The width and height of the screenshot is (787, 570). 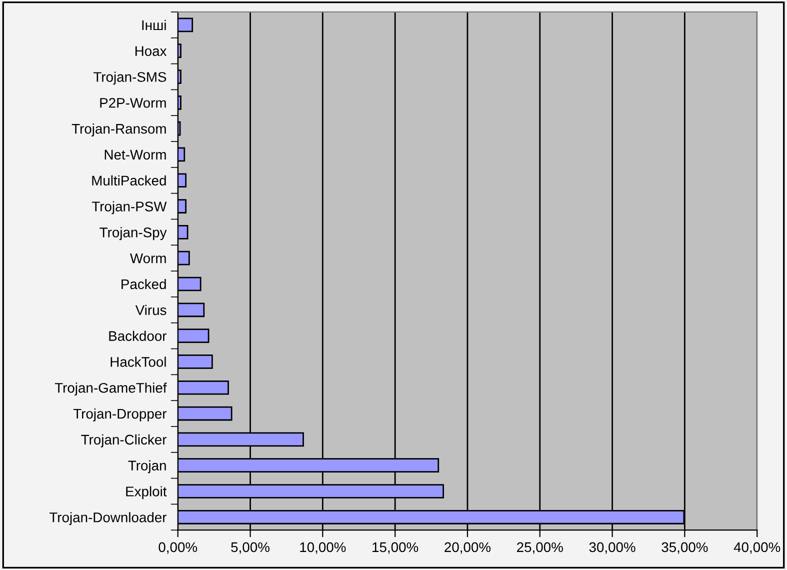 I want to click on y-tick-label: Trojan-Ransom, so click(x=119, y=130).